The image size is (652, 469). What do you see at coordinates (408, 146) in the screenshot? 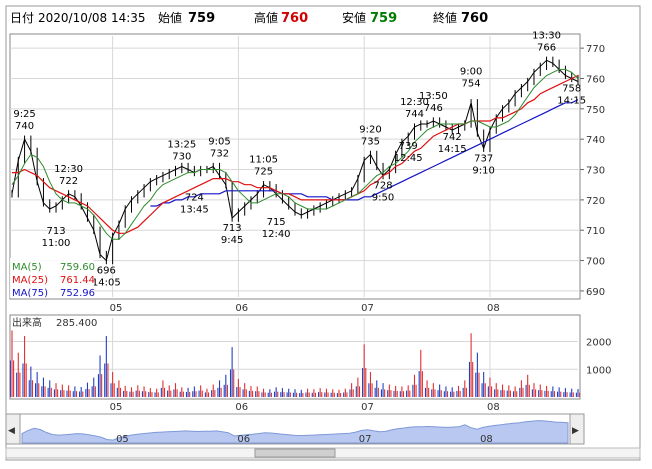
I see `price-annotation: 739` at bounding box center [408, 146].